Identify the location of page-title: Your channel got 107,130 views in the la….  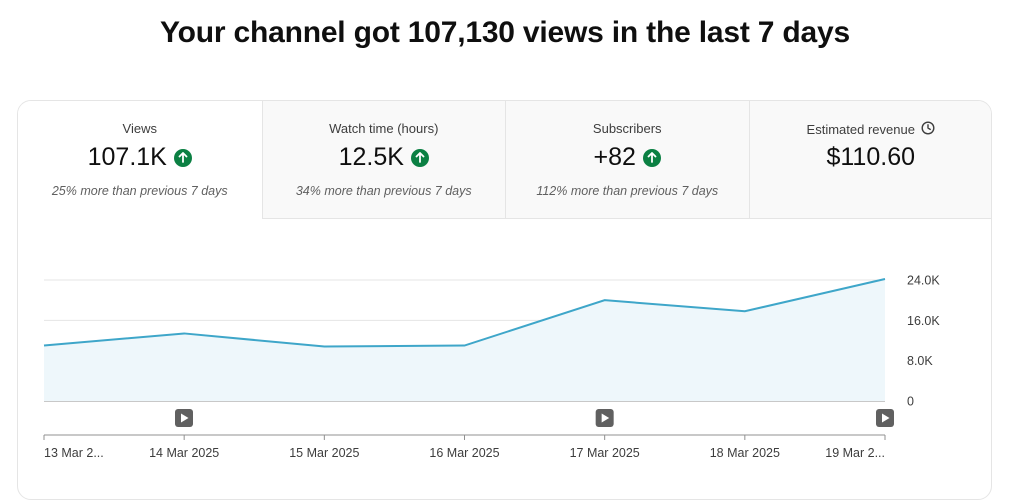
(505, 32).